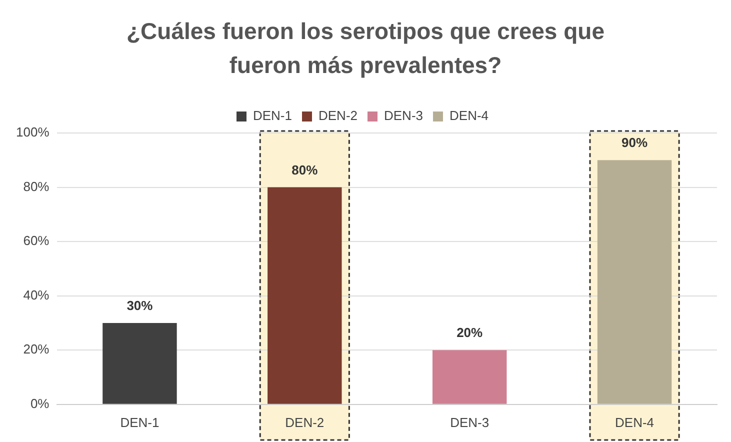  I want to click on legend-label: DEN-1, so click(272, 116).